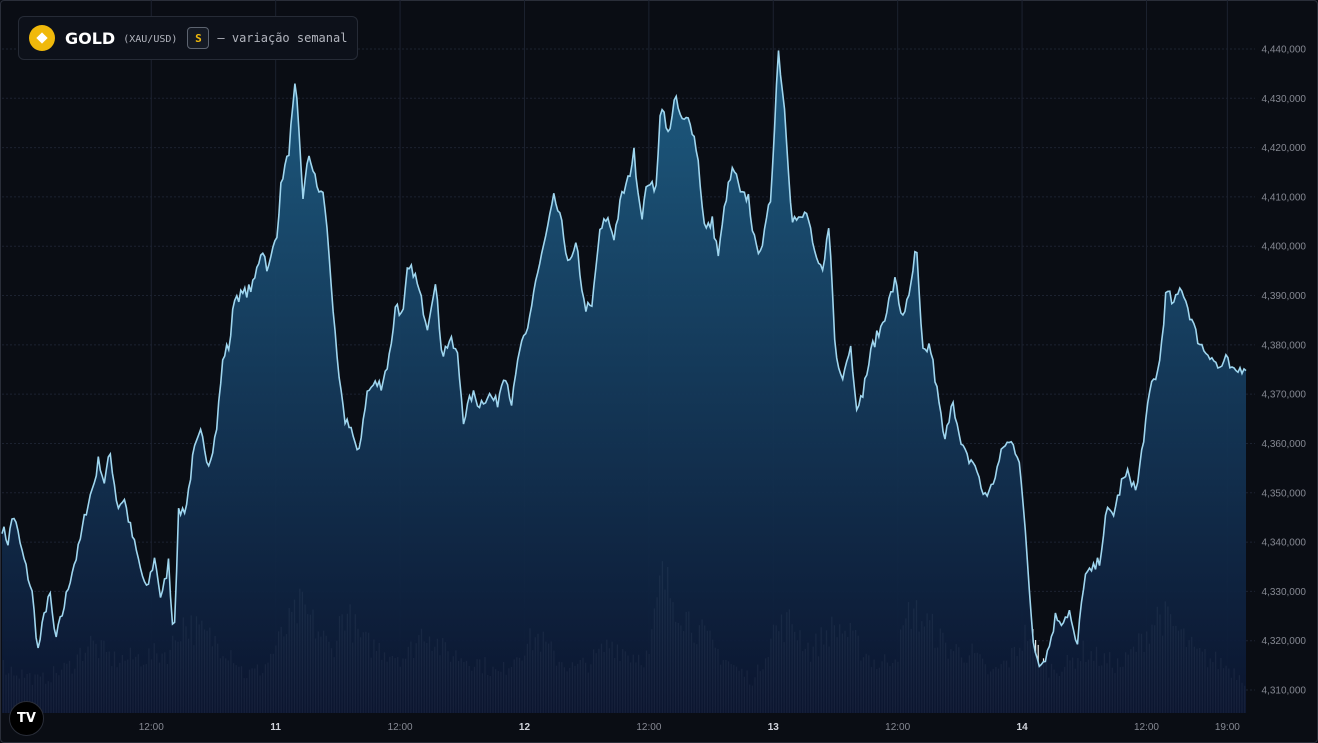  Describe the element at coordinates (1284, 197) in the screenshot. I see `y-tick-label: 4,410,000` at that location.